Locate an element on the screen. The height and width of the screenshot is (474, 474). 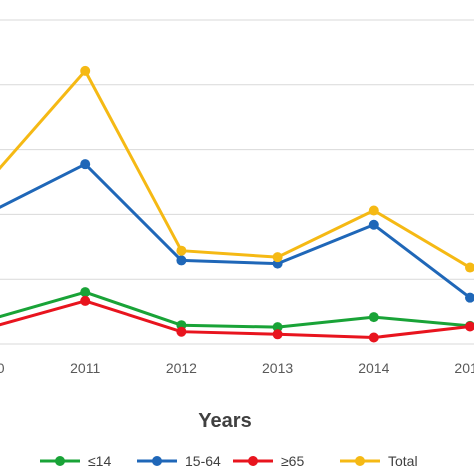
legend-label: Total is located at coordinates (403, 461).